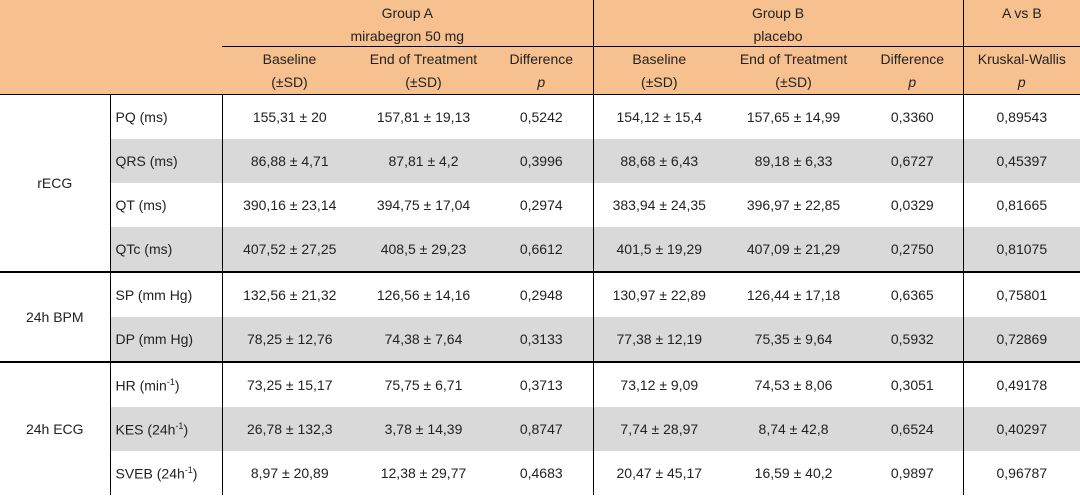 Image resolution: width=1080 pixels, height=502 pixels. What do you see at coordinates (289, 384) in the screenshot?
I see `cell-a-base: 73,25 ± 15,17` at bounding box center [289, 384].